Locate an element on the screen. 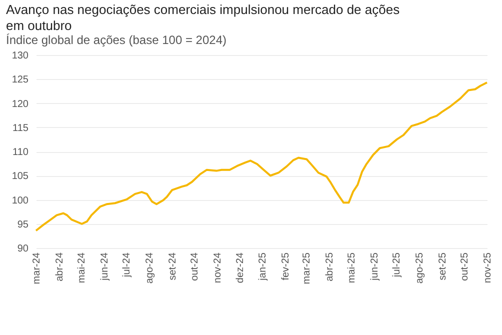  y-tick-label: 100 is located at coordinates (20, 200).